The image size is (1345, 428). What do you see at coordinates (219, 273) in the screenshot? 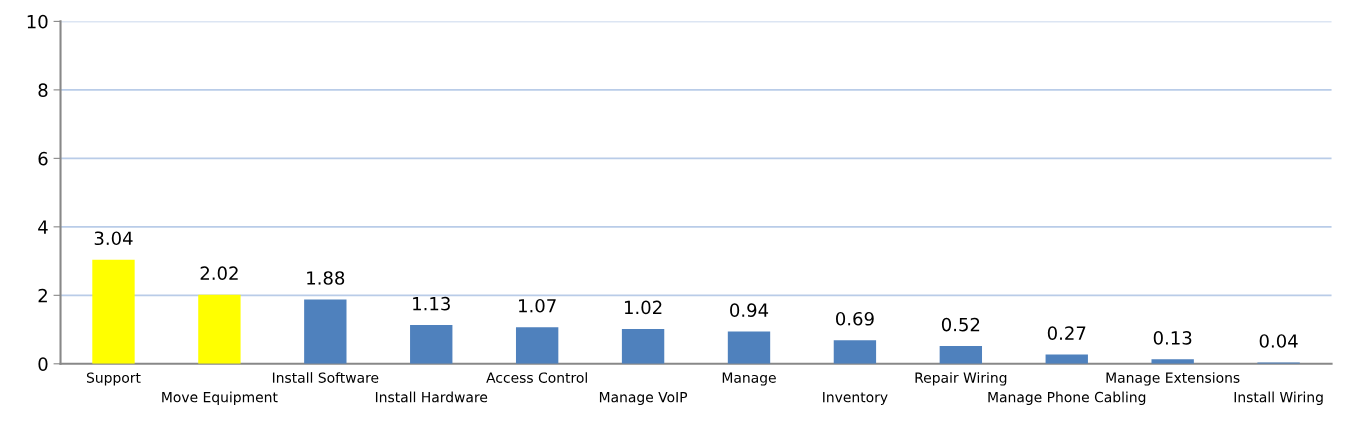
I see `data-label: 2.02` at bounding box center [219, 273].